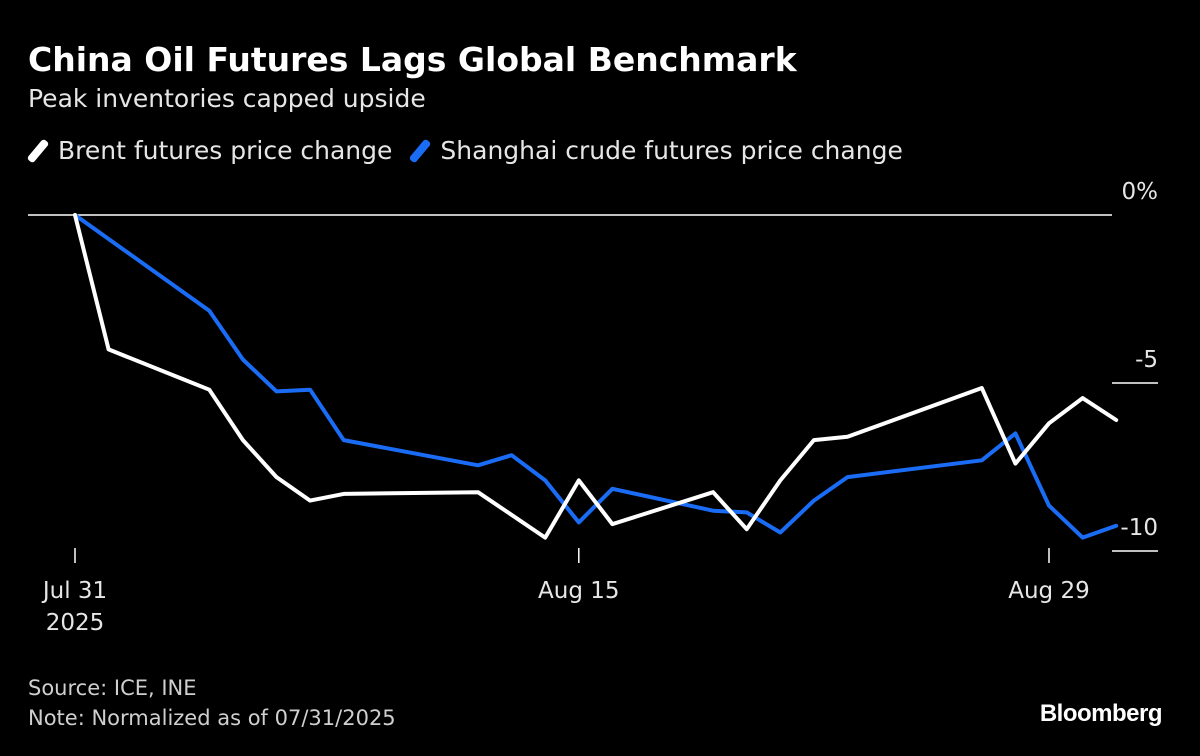 The height and width of the screenshot is (756, 1200). What do you see at coordinates (212, 718) in the screenshot?
I see `normalization-note: Note: Normalized as of 07/31/2025` at bounding box center [212, 718].